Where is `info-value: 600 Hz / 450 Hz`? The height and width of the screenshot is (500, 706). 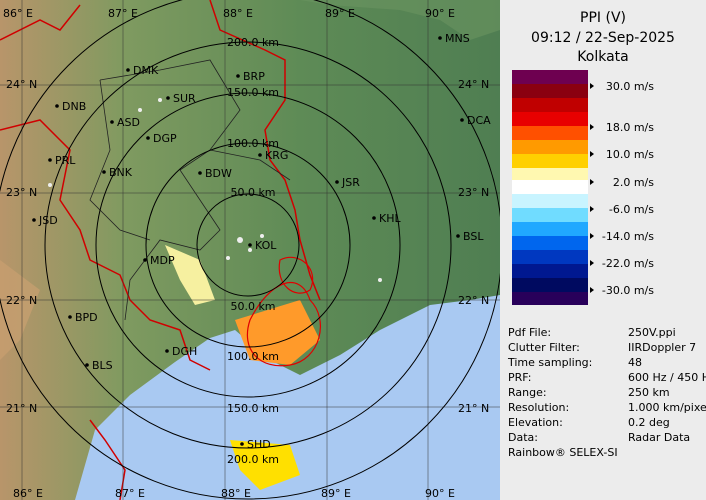 info-value: 600 Hz / 450 Hz is located at coordinates (667, 377).